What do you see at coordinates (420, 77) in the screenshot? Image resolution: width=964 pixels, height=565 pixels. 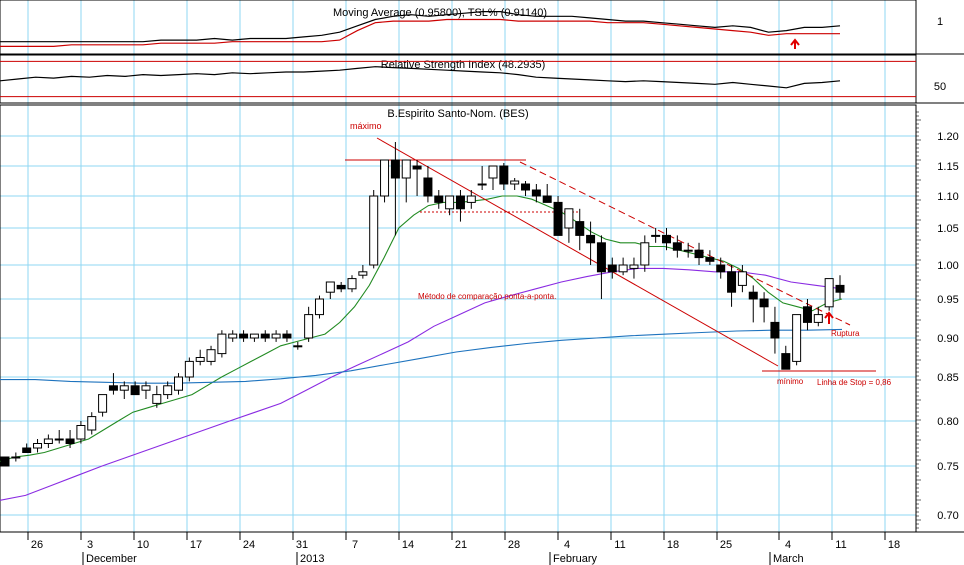 I see `rsi-series-line` at bounding box center [420, 77].